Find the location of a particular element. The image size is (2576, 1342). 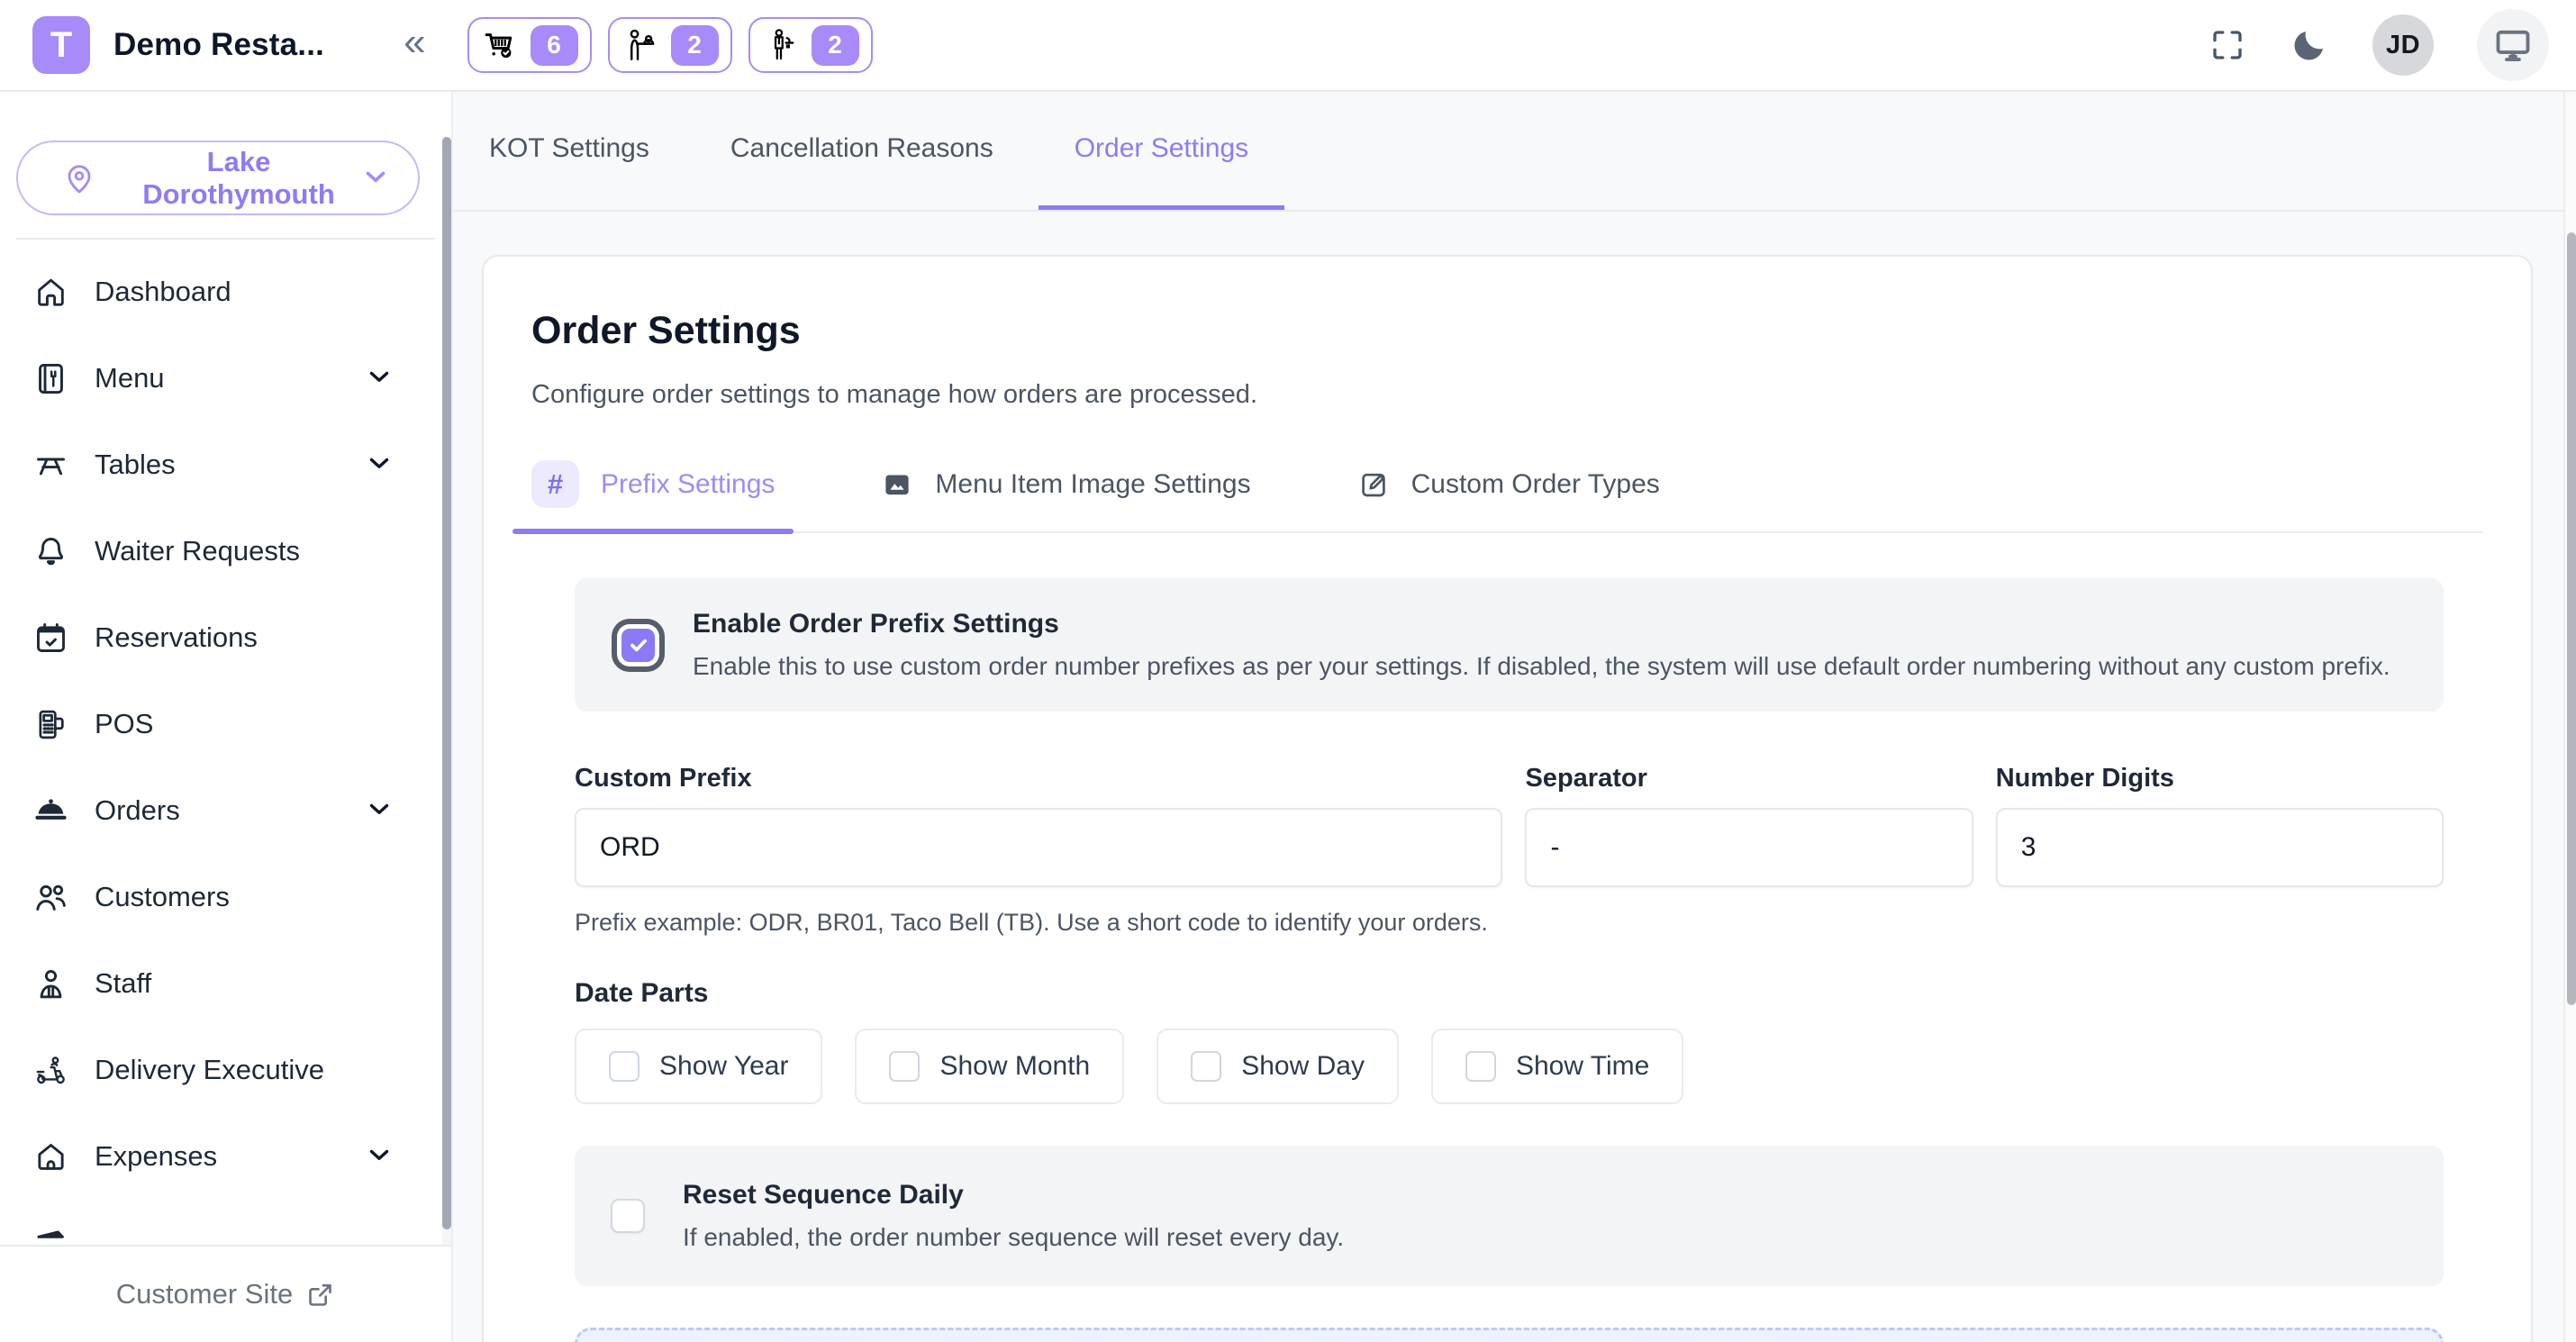

date-parts-row: Show Year Show Month Show Day Show Time is located at coordinates (1509, 1066).